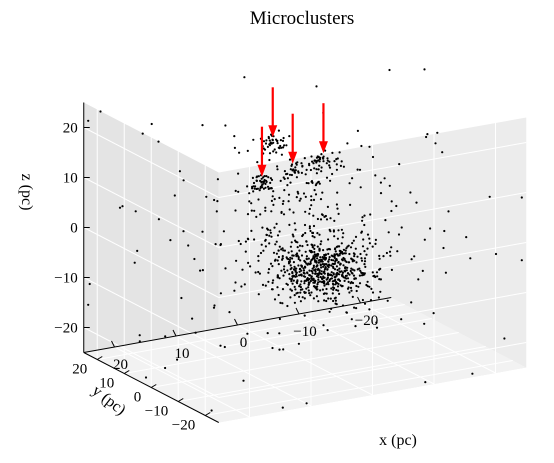 This screenshot has width=554, height=463. Describe the element at coordinates (153, 386) in the screenshot. I see `y-tick` at that location.